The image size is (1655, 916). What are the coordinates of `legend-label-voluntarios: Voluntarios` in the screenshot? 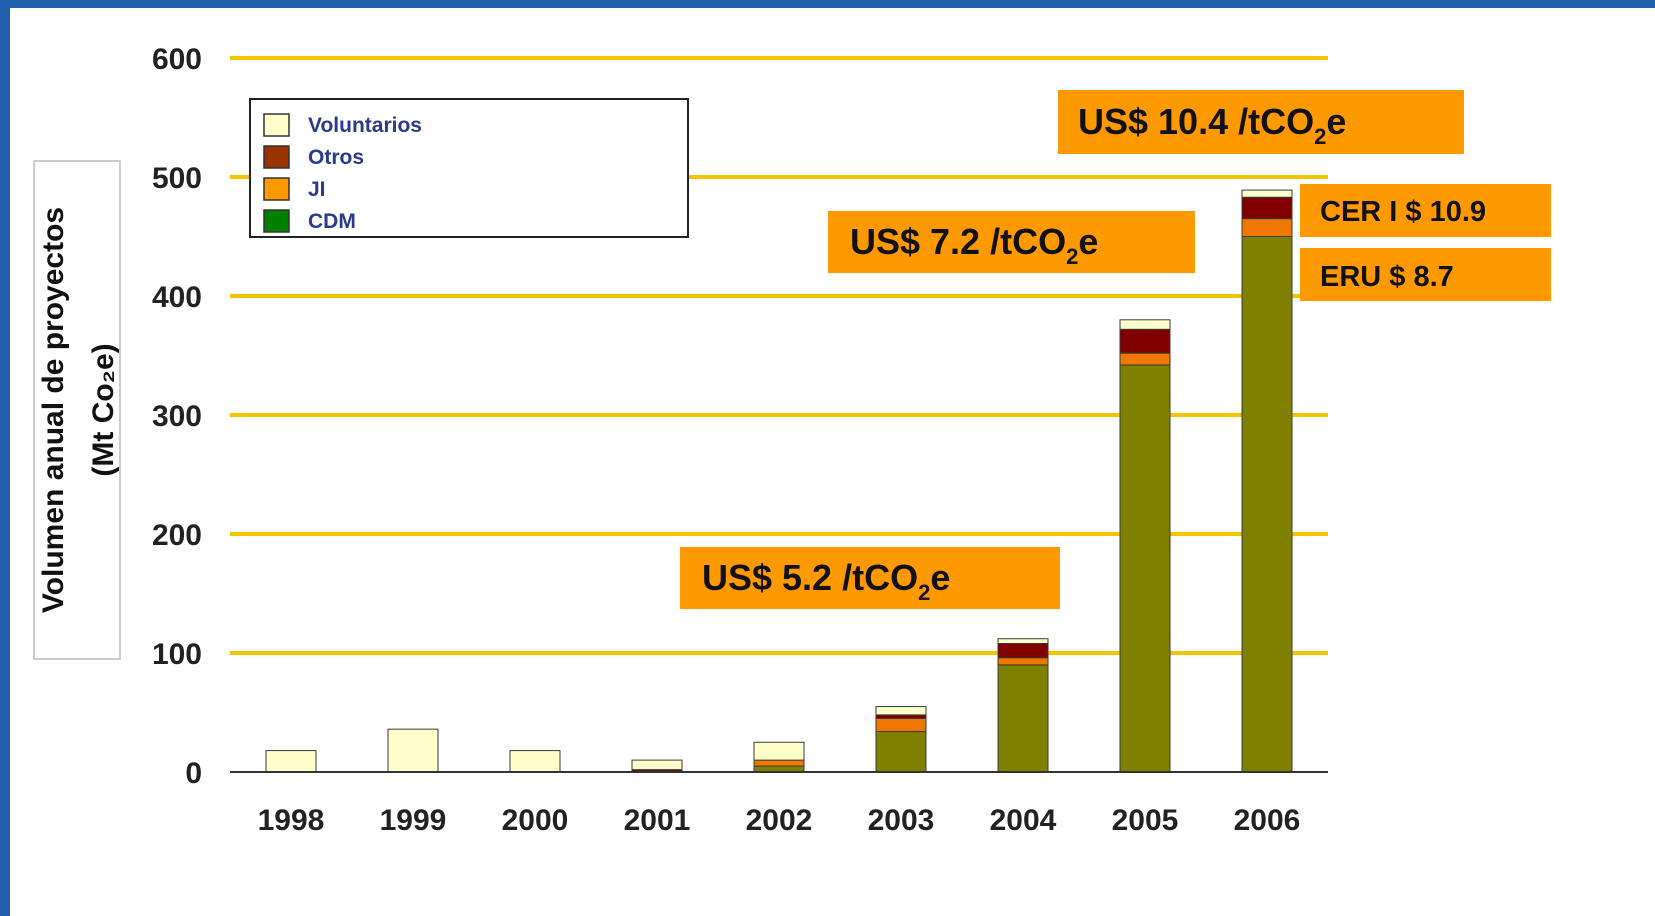 It's located at (365, 125).